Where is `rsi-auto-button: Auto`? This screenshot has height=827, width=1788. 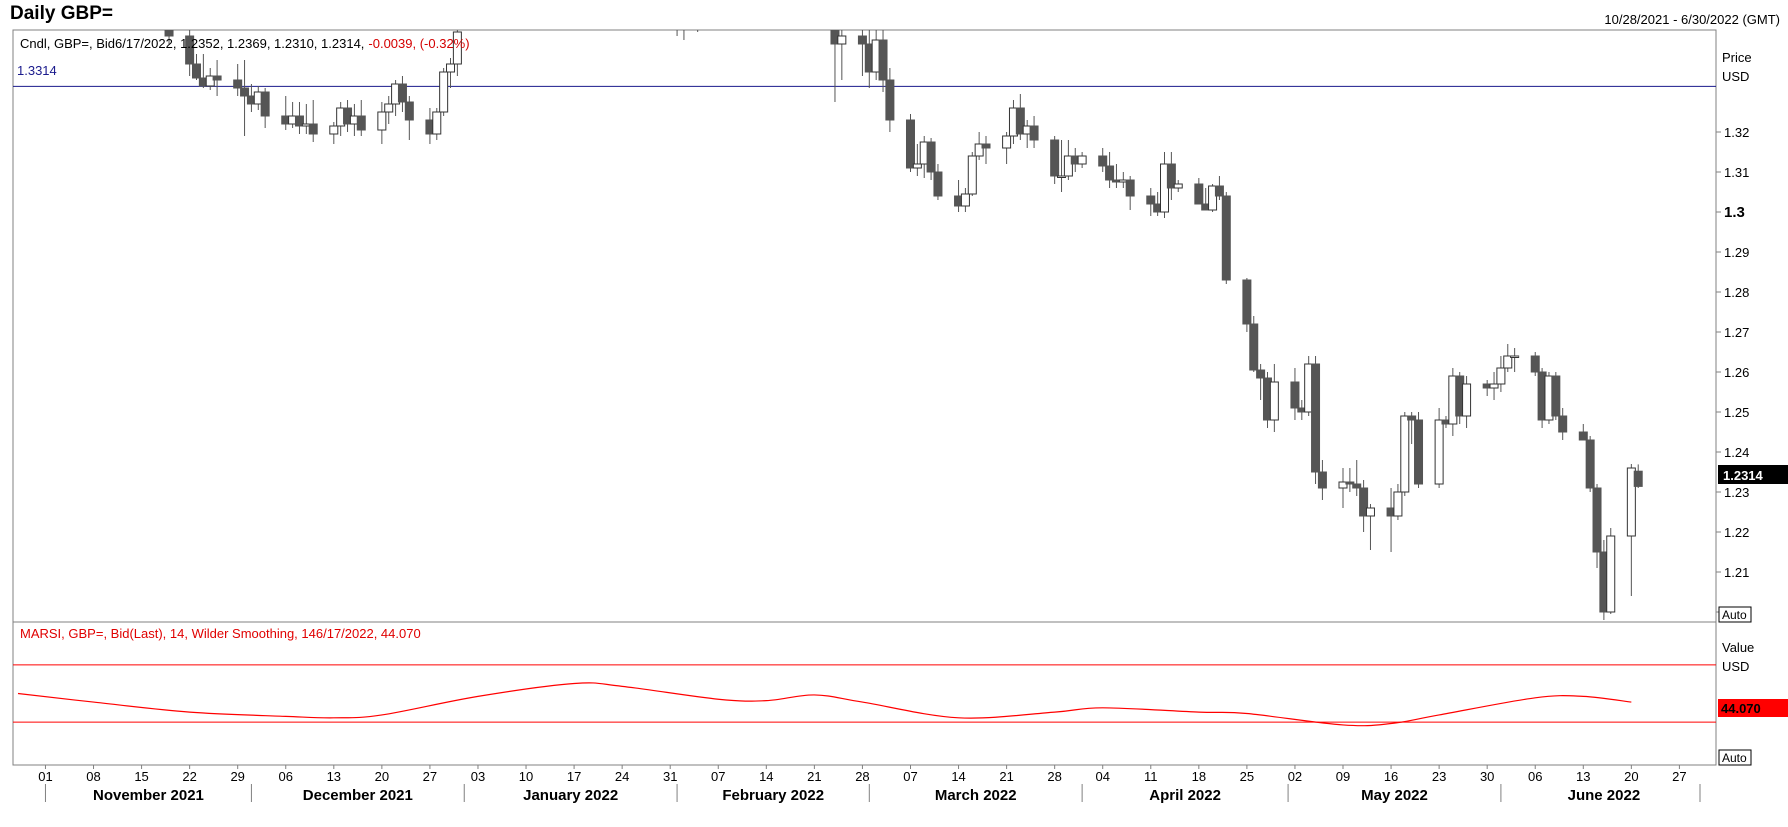
rsi-auto-button: Auto is located at coordinates (1735, 757).